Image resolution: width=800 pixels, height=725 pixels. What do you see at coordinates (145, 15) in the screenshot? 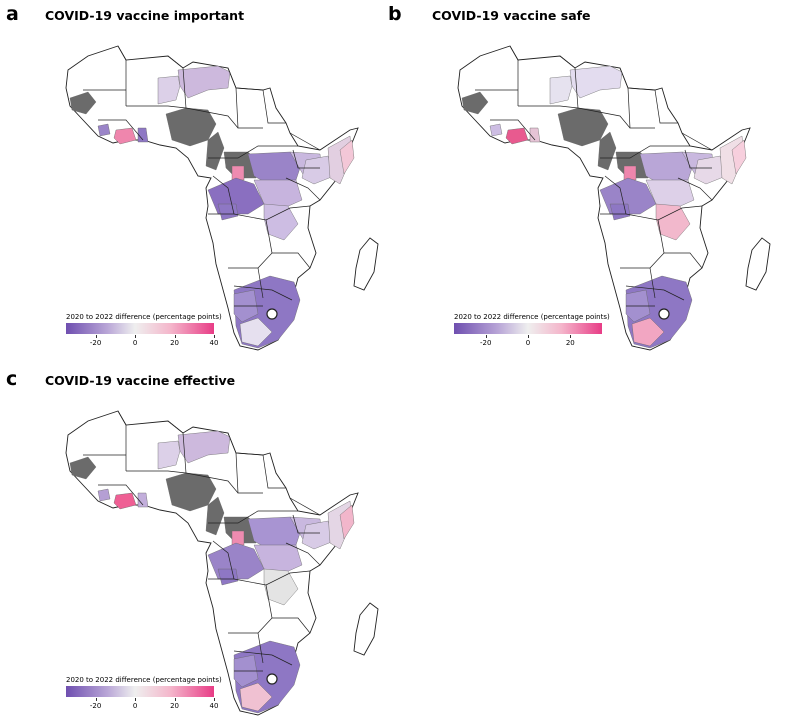
I see `panel-title: COVID-19 vaccine important` at bounding box center [145, 15].